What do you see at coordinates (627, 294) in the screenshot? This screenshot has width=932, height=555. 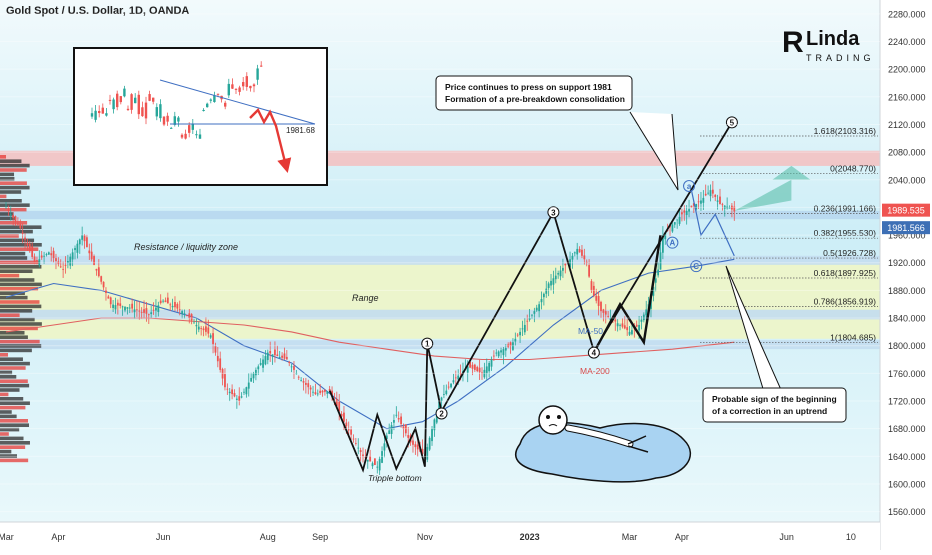 I see `wave-4-zigzag` at bounding box center [627, 294].